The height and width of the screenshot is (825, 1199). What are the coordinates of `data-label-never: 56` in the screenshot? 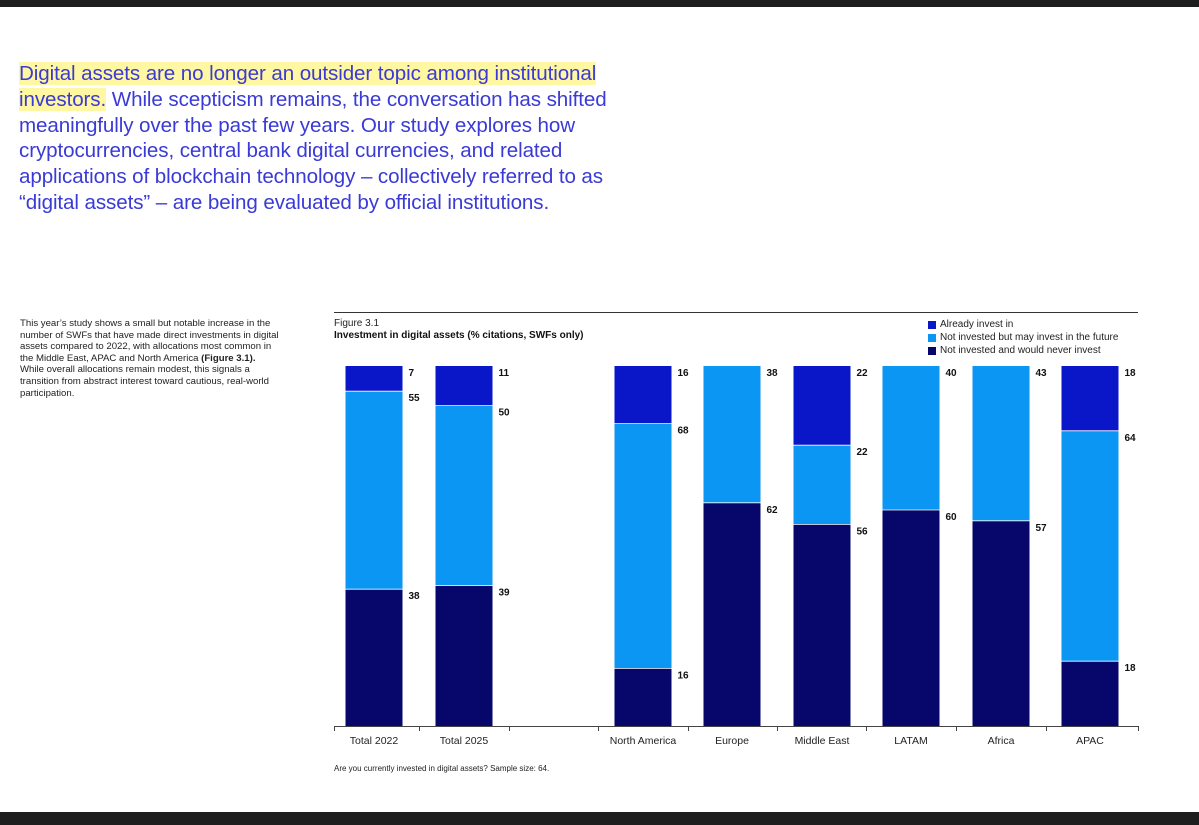 It's located at (863, 531).